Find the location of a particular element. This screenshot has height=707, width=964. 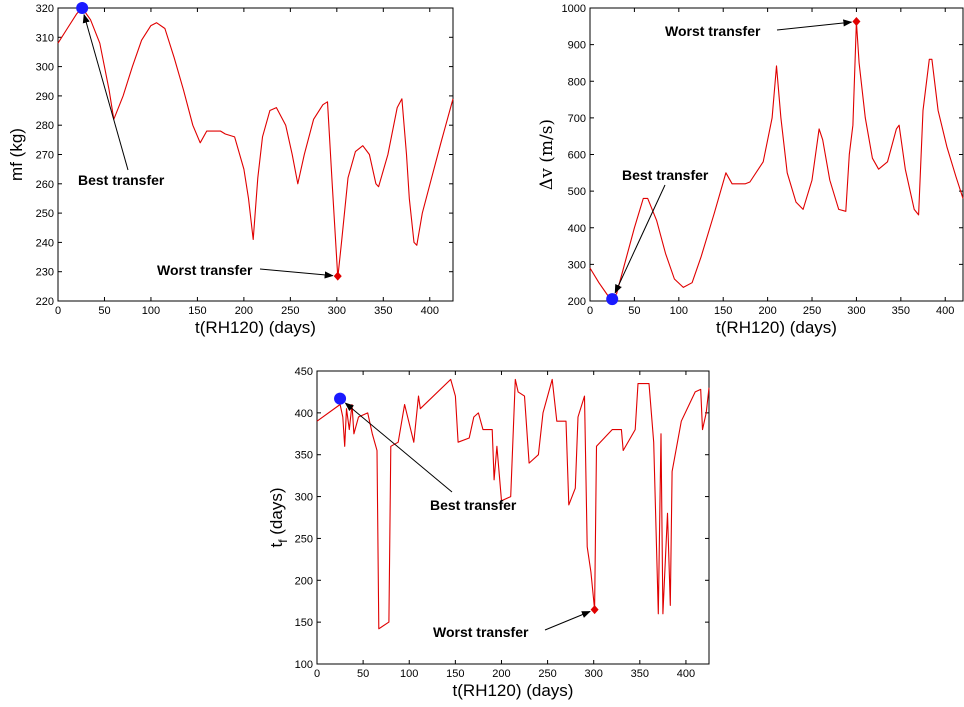

y-tick-label: 260 is located at coordinates (45, 185).